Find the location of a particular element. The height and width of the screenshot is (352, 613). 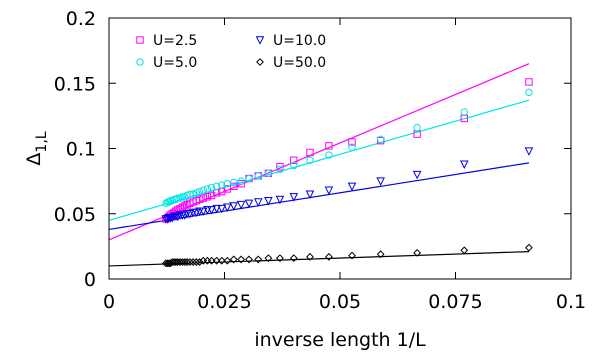

x-tick-label: 0.075 is located at coordinates (455, 302).